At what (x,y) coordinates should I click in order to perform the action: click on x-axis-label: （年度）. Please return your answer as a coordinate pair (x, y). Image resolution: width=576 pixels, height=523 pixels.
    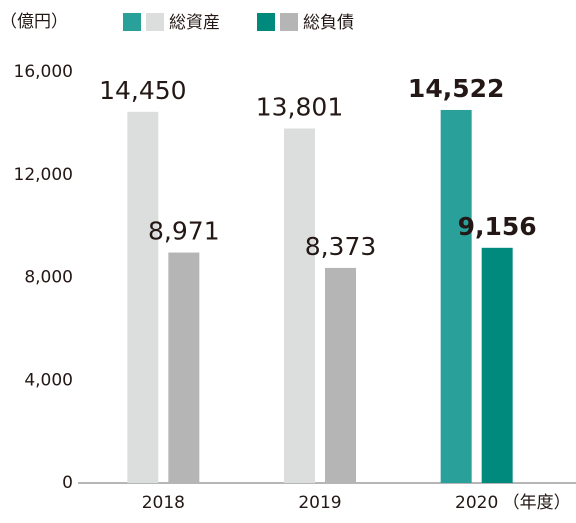
    Looking at the image, I should click on (537, 503).